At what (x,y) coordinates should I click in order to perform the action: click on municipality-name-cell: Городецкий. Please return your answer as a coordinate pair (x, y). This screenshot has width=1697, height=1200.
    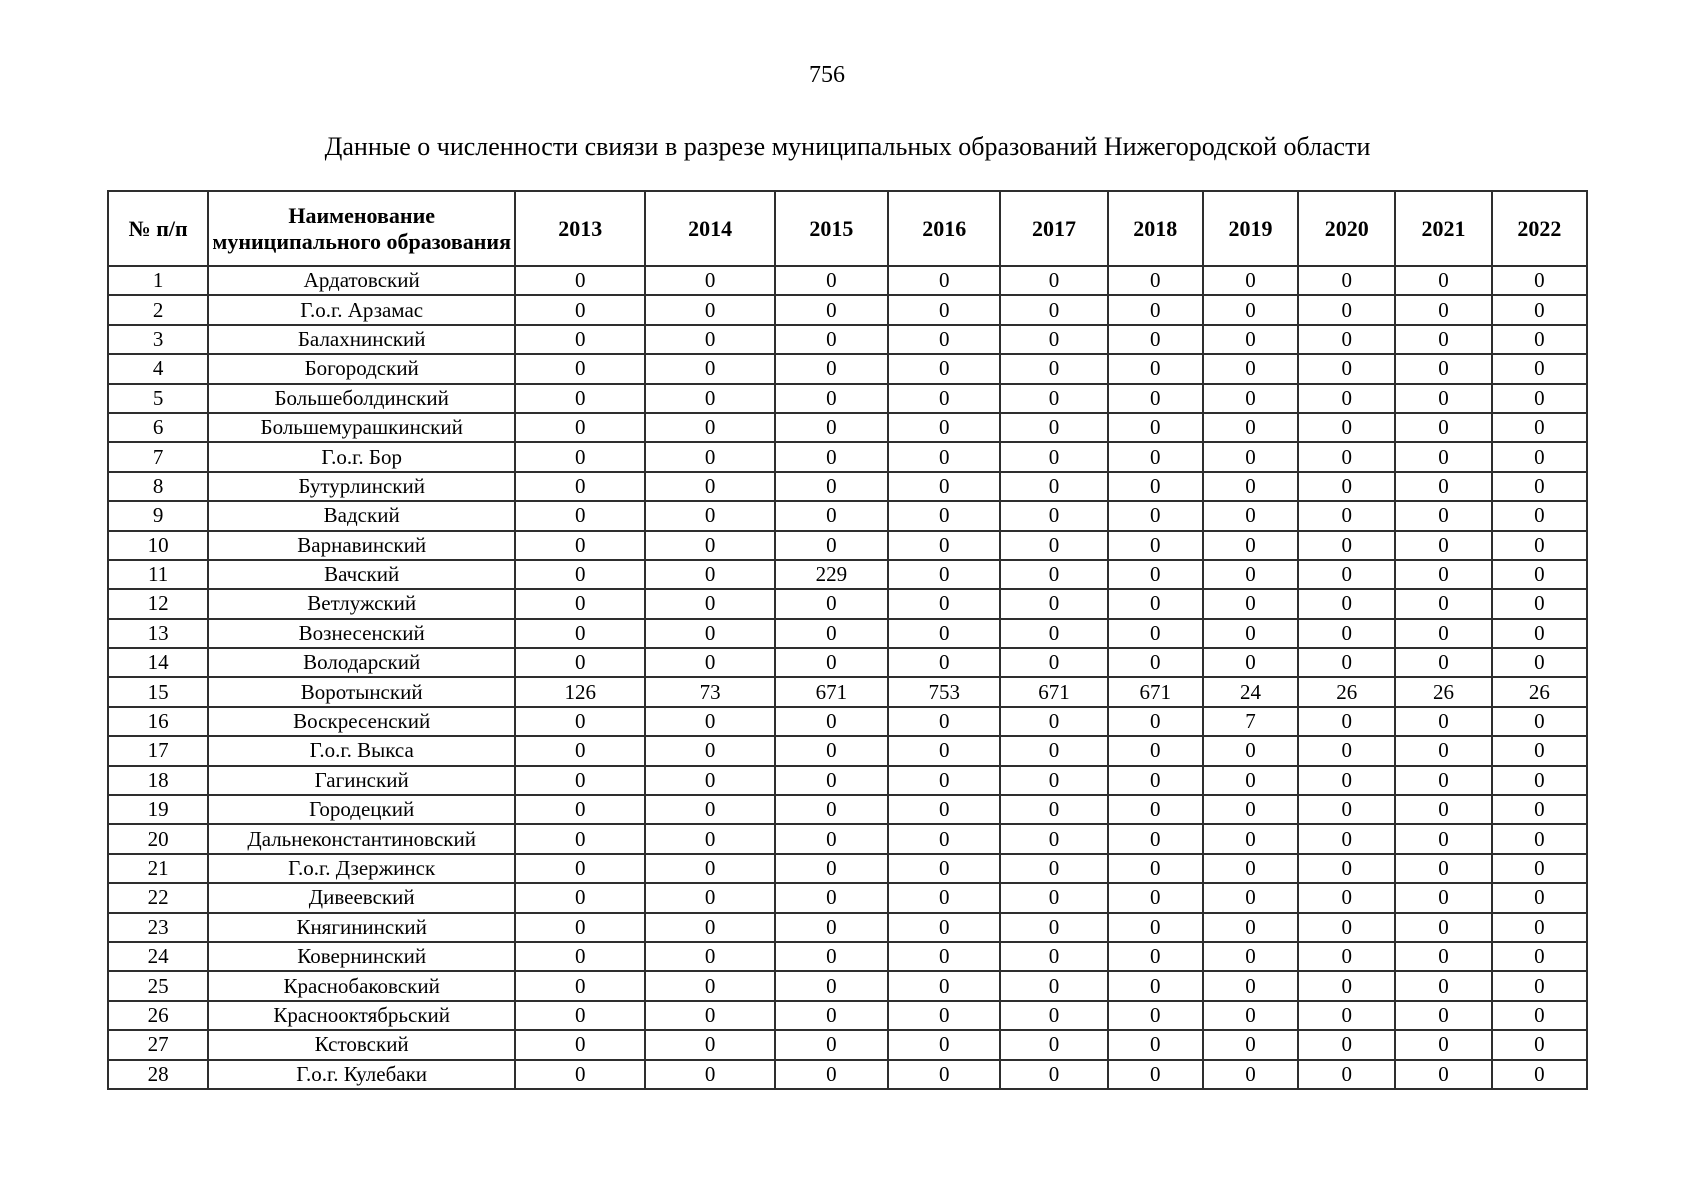
    Looking at the image, I should click on (362, 810).